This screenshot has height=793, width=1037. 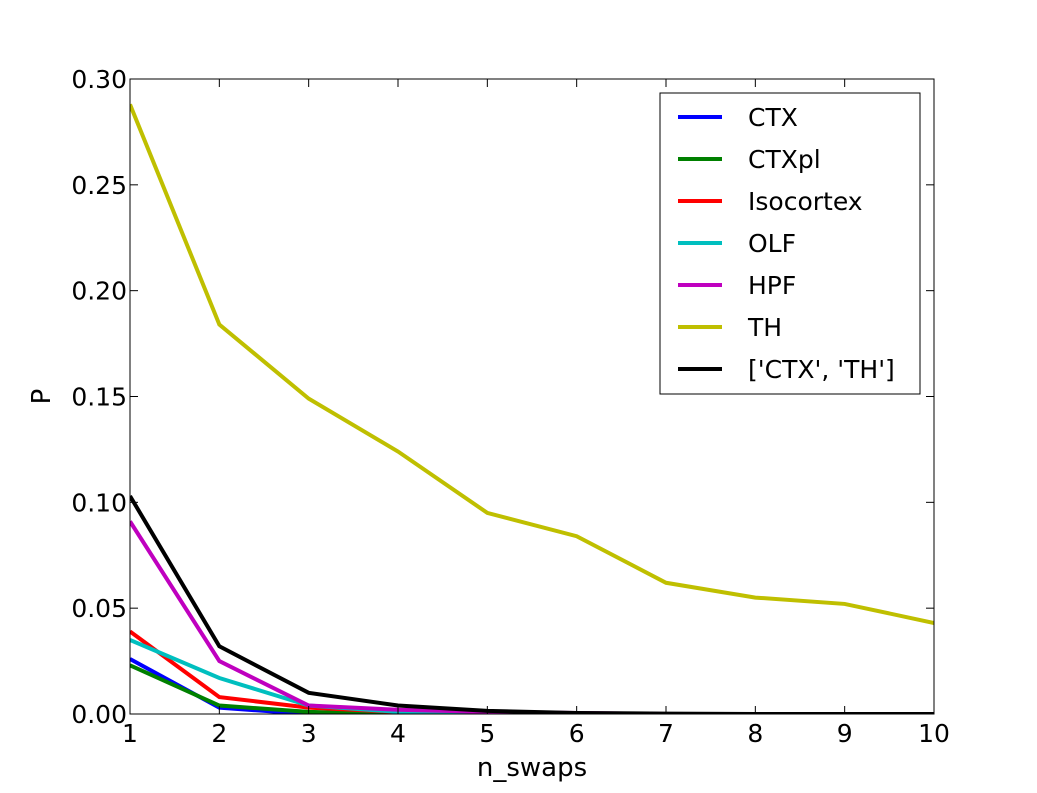 I want to click on y-tick-label: 0.30, so click(x=99, y=79).